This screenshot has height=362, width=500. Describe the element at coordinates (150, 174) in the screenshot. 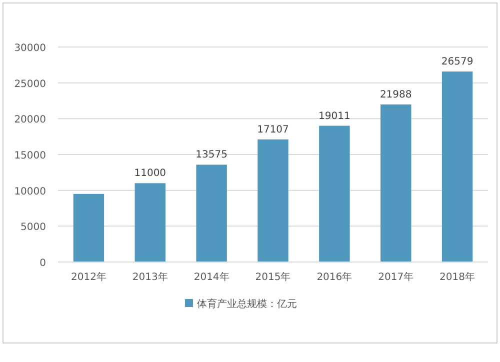

I see `data-label: 11000` at that location.